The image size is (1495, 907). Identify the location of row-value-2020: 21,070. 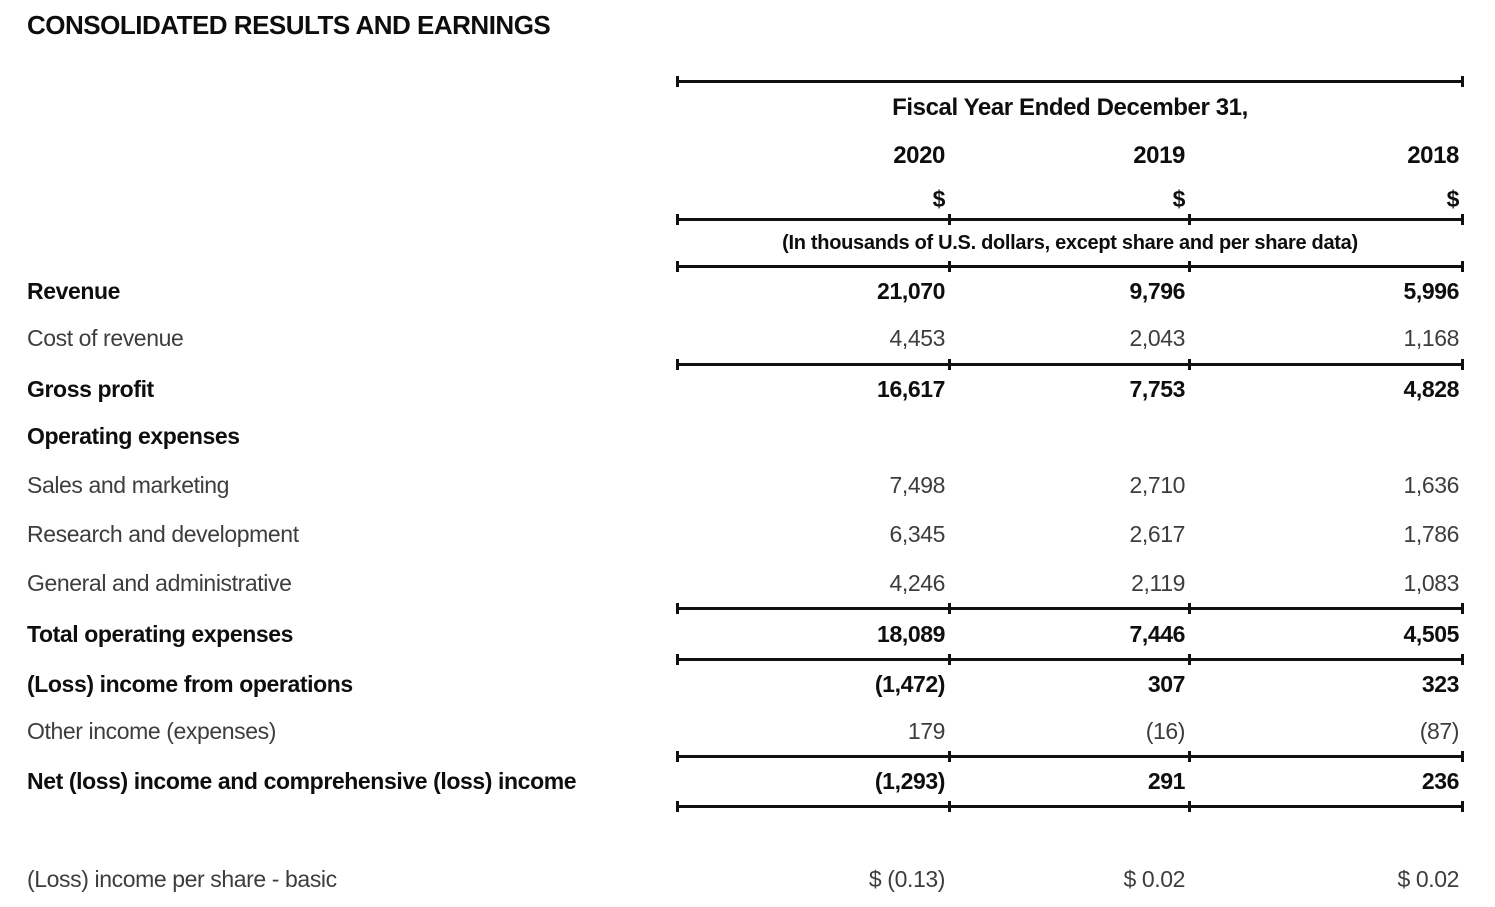
(911, 290).